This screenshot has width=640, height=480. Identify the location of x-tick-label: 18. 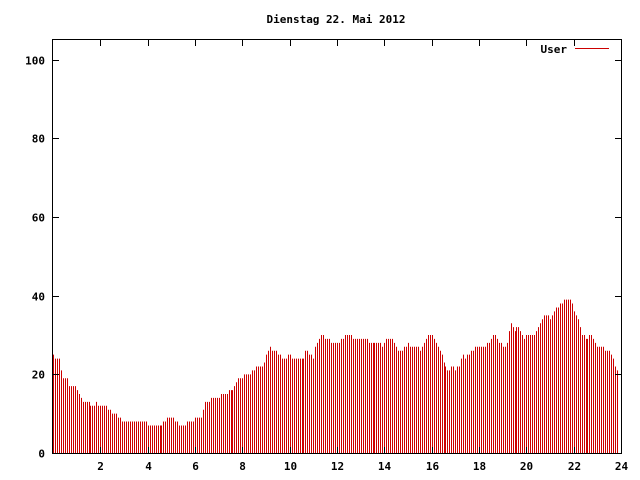
(479, 466).